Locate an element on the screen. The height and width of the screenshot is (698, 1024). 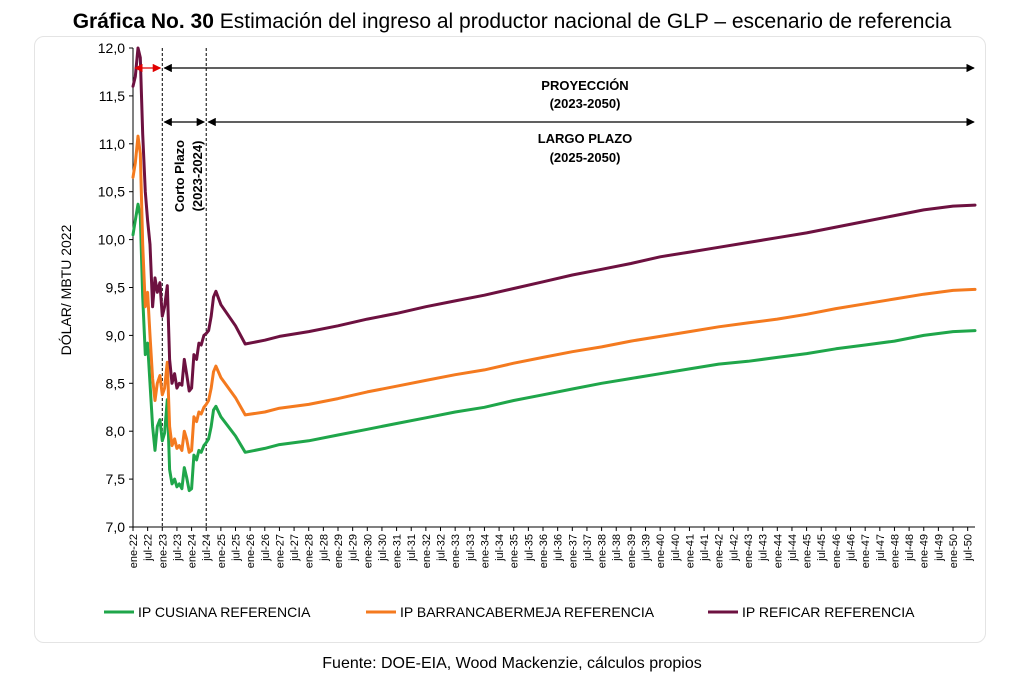
x-tick-label: jul-48 is located at coordinates (910, 548).